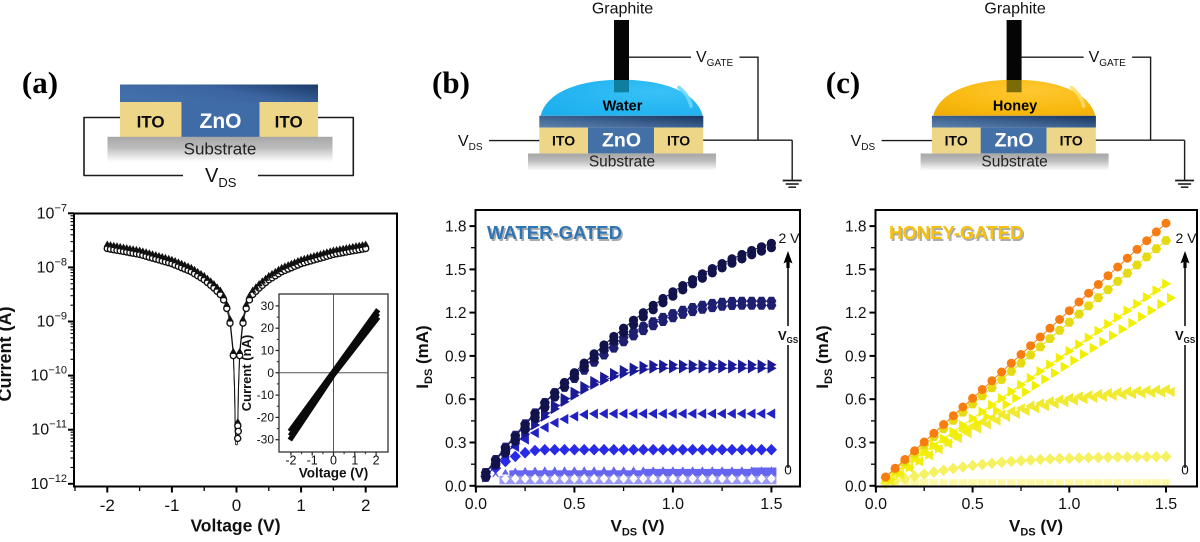  I want to click on svg-text: Current (A), so click(7, 354).